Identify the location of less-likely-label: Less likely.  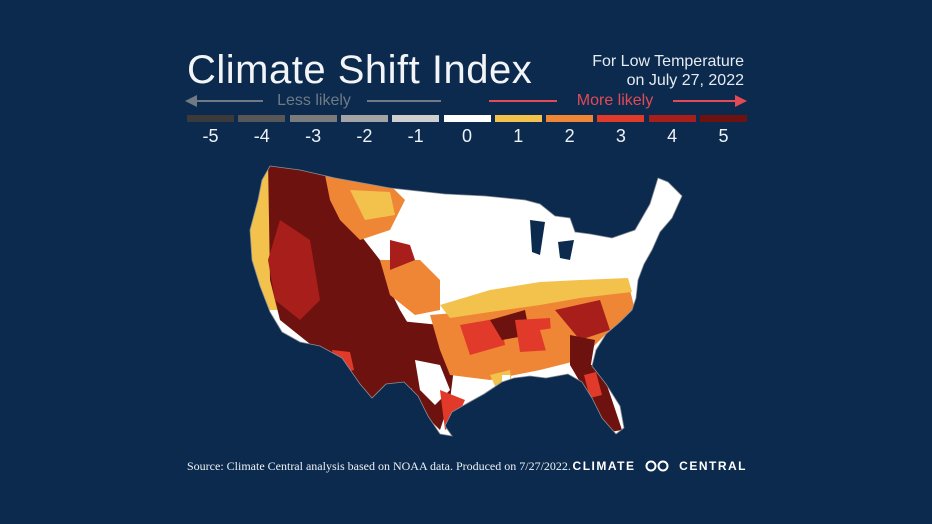
(314, 100).